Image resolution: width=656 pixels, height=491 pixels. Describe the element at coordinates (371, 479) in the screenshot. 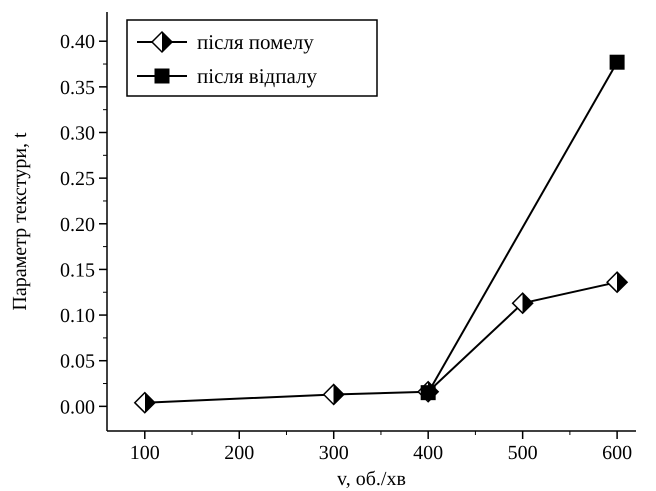

I see `x-axis-title: v, об./хв` at that location.